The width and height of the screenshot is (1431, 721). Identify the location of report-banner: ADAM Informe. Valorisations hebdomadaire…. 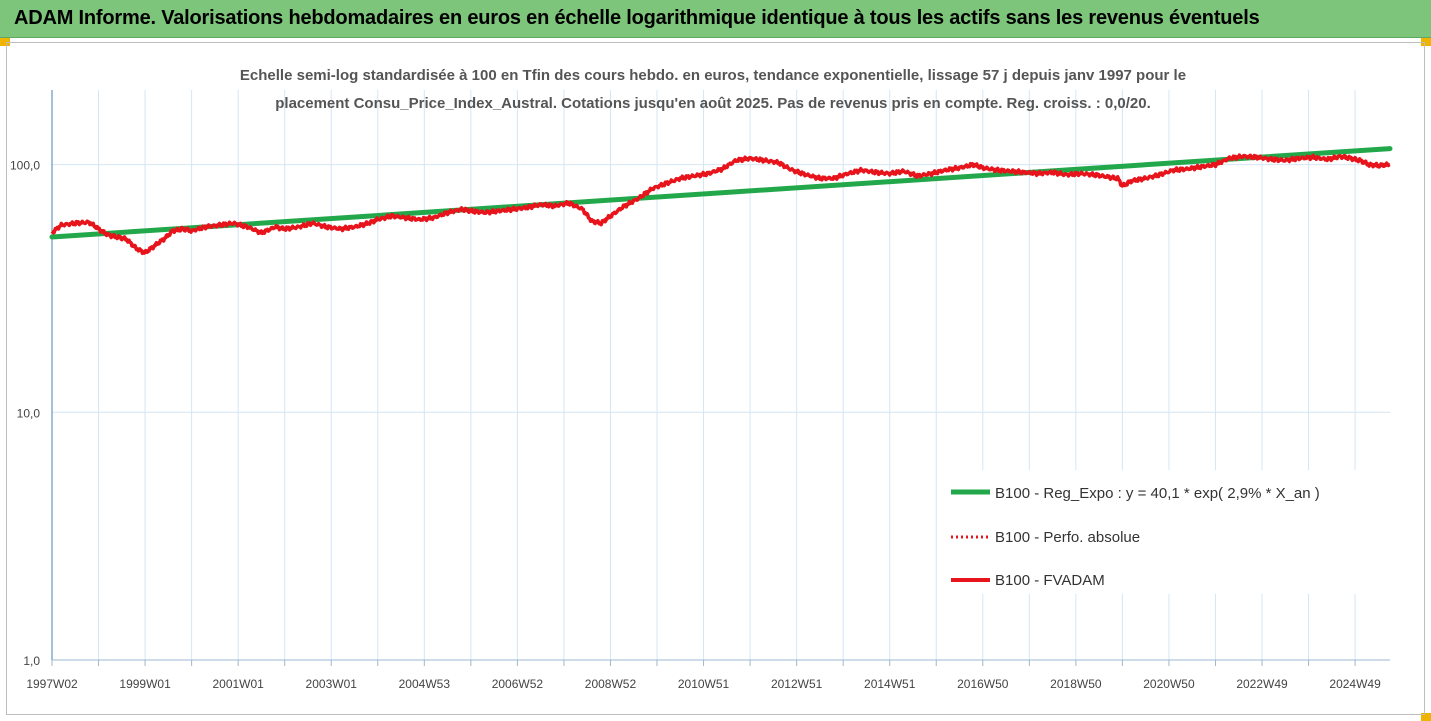
(715, 19).